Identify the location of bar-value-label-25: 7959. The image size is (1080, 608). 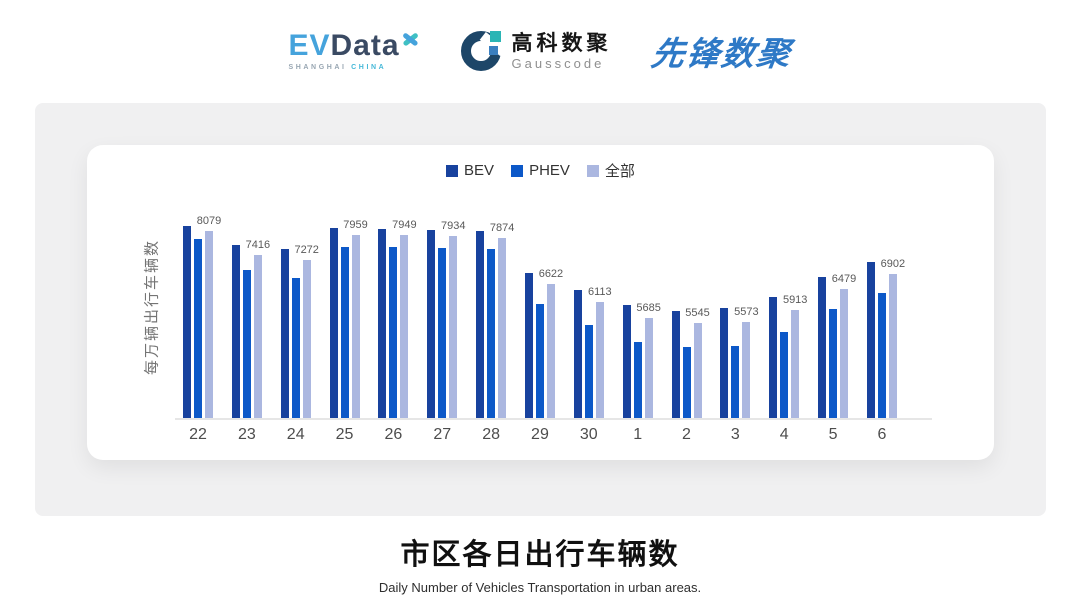
(355, 224).